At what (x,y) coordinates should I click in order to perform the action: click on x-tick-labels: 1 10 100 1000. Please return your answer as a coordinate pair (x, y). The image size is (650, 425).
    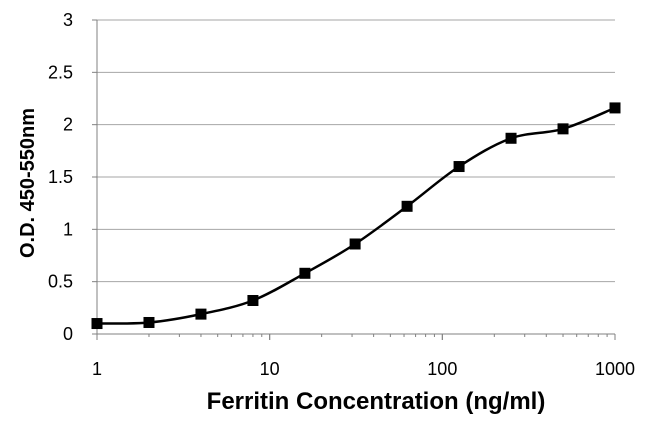
    Looking at the image, I should click on (363, 369).